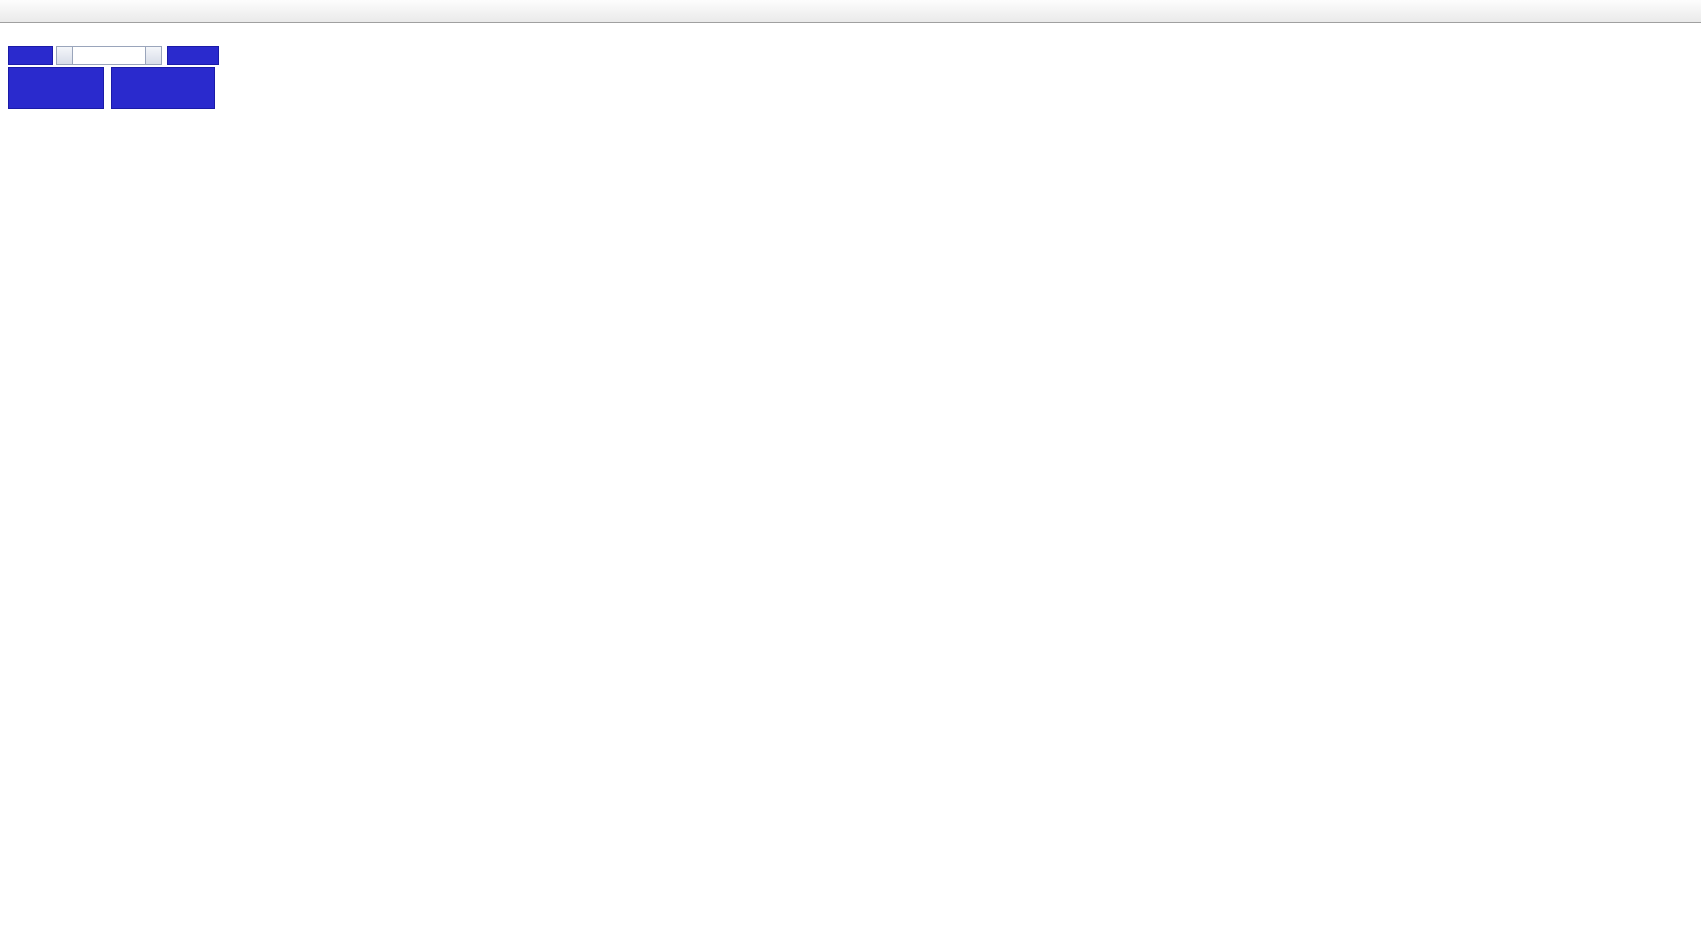 The width and height of the screenshot is (1701, 941). I want to click on chart-ohlc-header, so click(18, 35).